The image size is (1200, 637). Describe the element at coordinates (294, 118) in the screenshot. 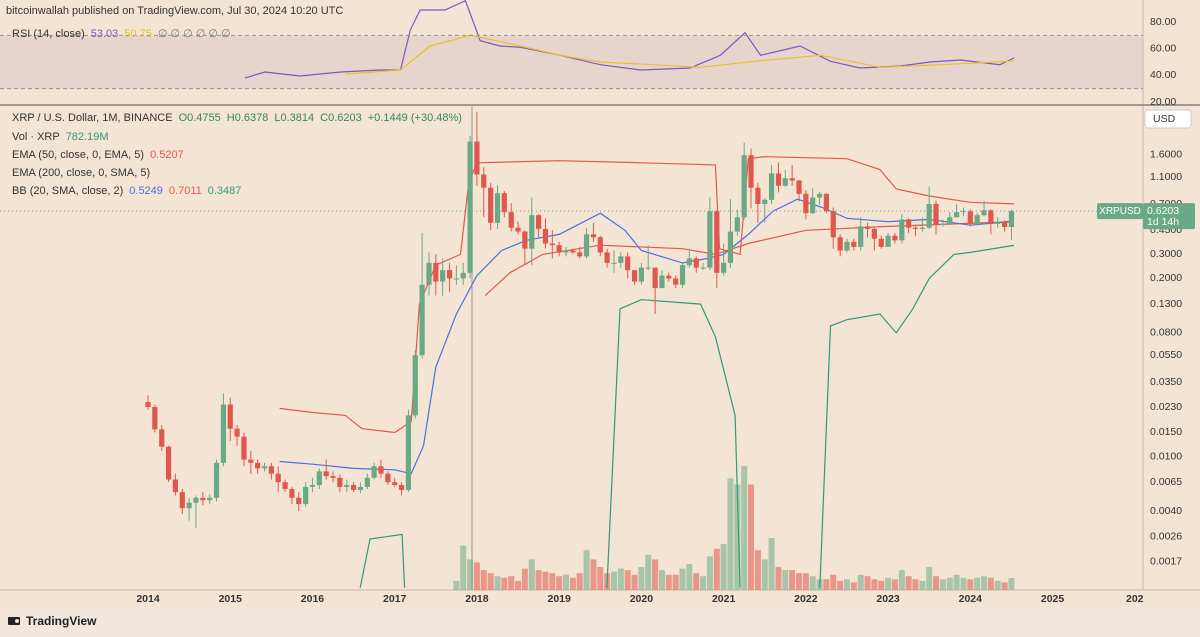

I see `ohlc-label: L0.3814` at that location.